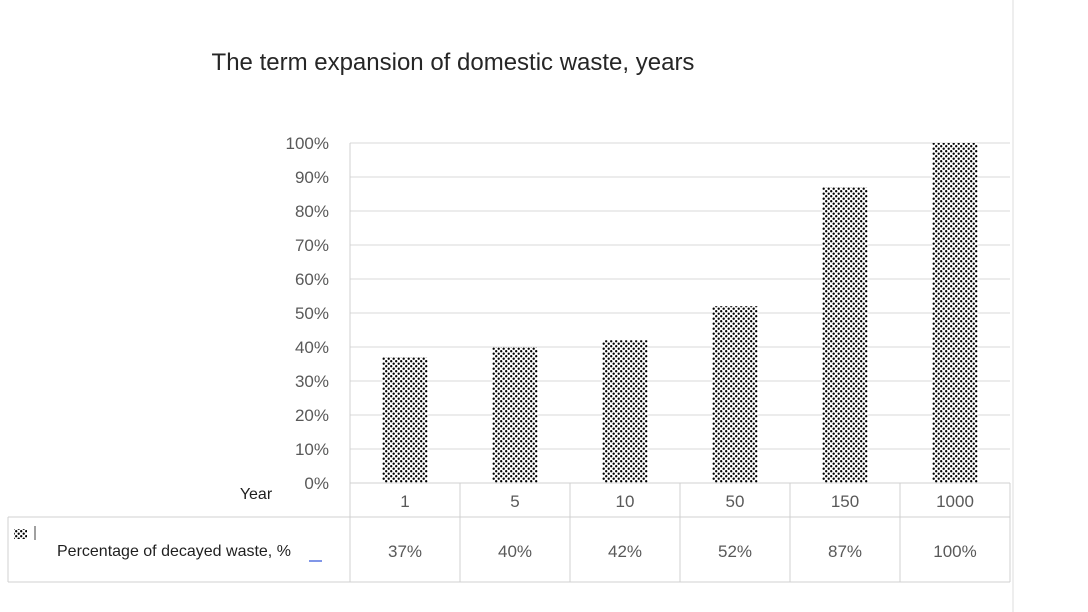 The width and height of the screenshot is (1088, 612). I want to click on y-tick-label: 70%, so click(312, 245).